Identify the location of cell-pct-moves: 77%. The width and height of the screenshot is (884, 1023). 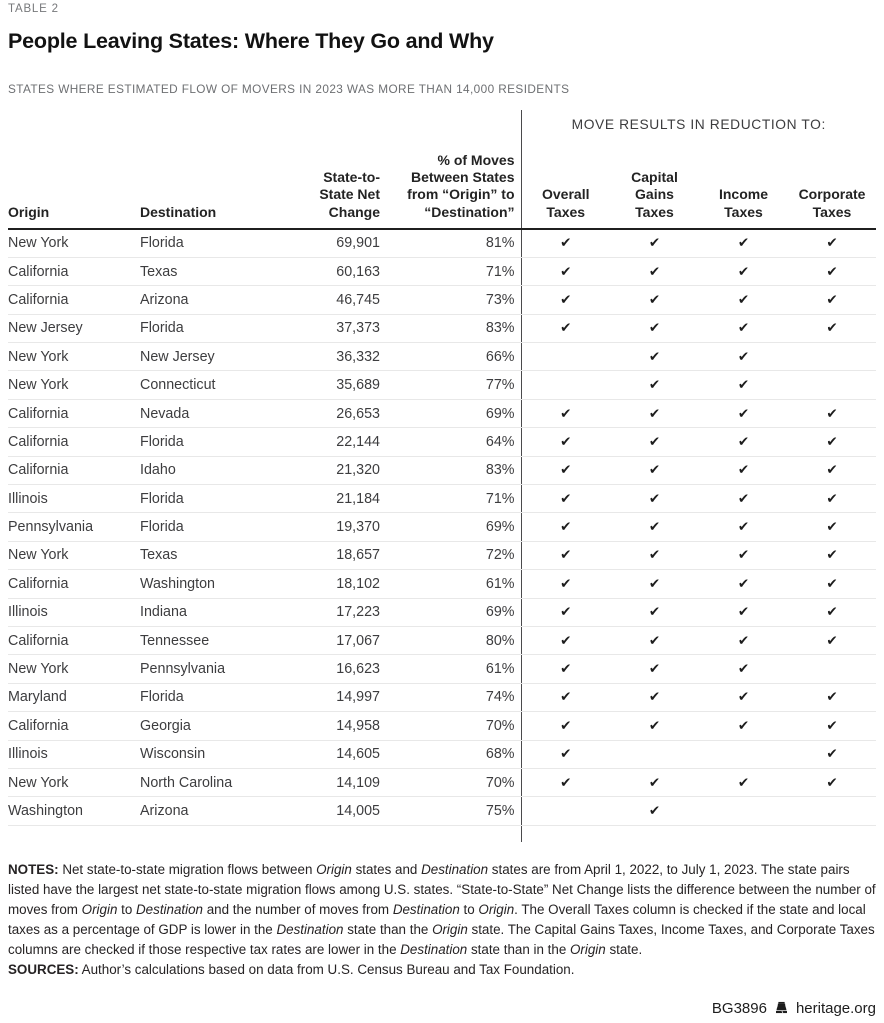
(450, 385).